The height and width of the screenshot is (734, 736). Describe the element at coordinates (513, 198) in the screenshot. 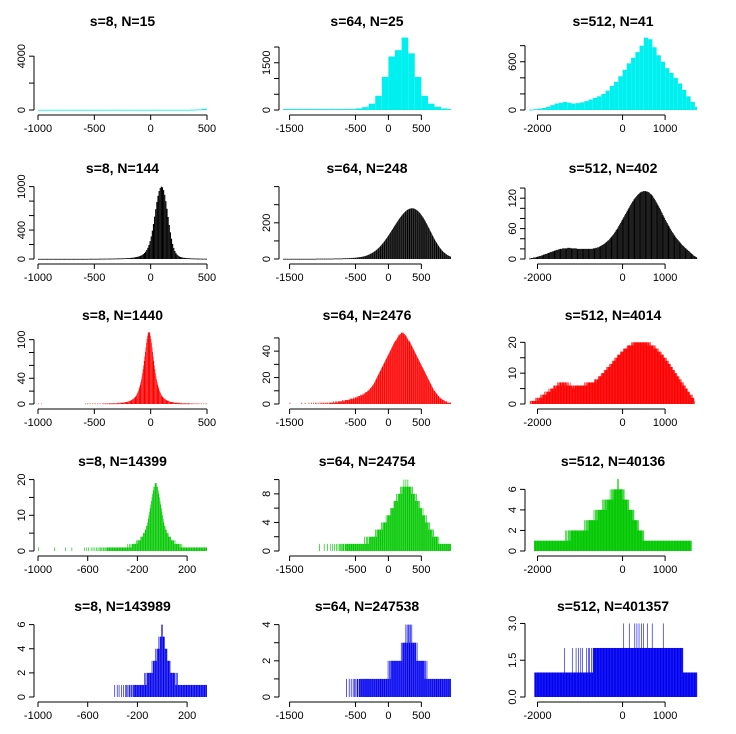

I see `y-tick-label: 120` at that location.